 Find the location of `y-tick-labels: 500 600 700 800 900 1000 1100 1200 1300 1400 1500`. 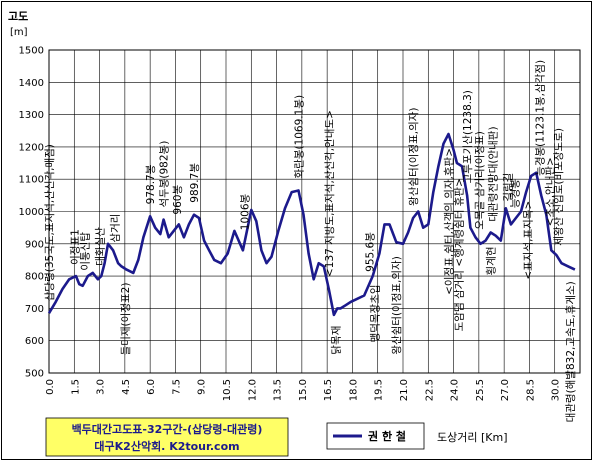

y-tick-labels: 500 600 700 800 900 1000 1100 1200 1300 1400 1500 is located at coordinates (31, 213).